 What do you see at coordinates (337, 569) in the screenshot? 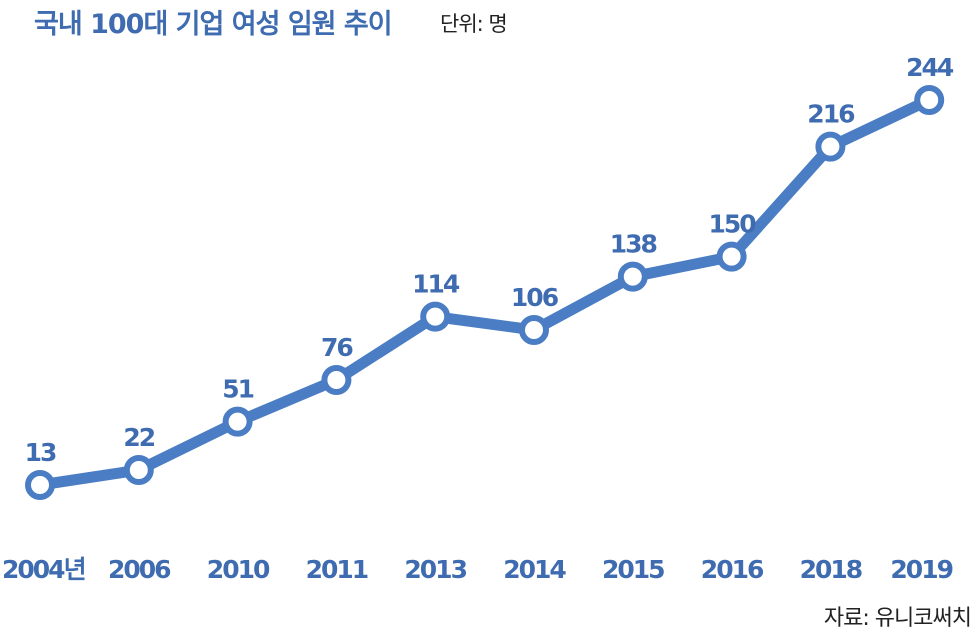
I see `x-tick-label: 2011` at bounding box center [337, 569].